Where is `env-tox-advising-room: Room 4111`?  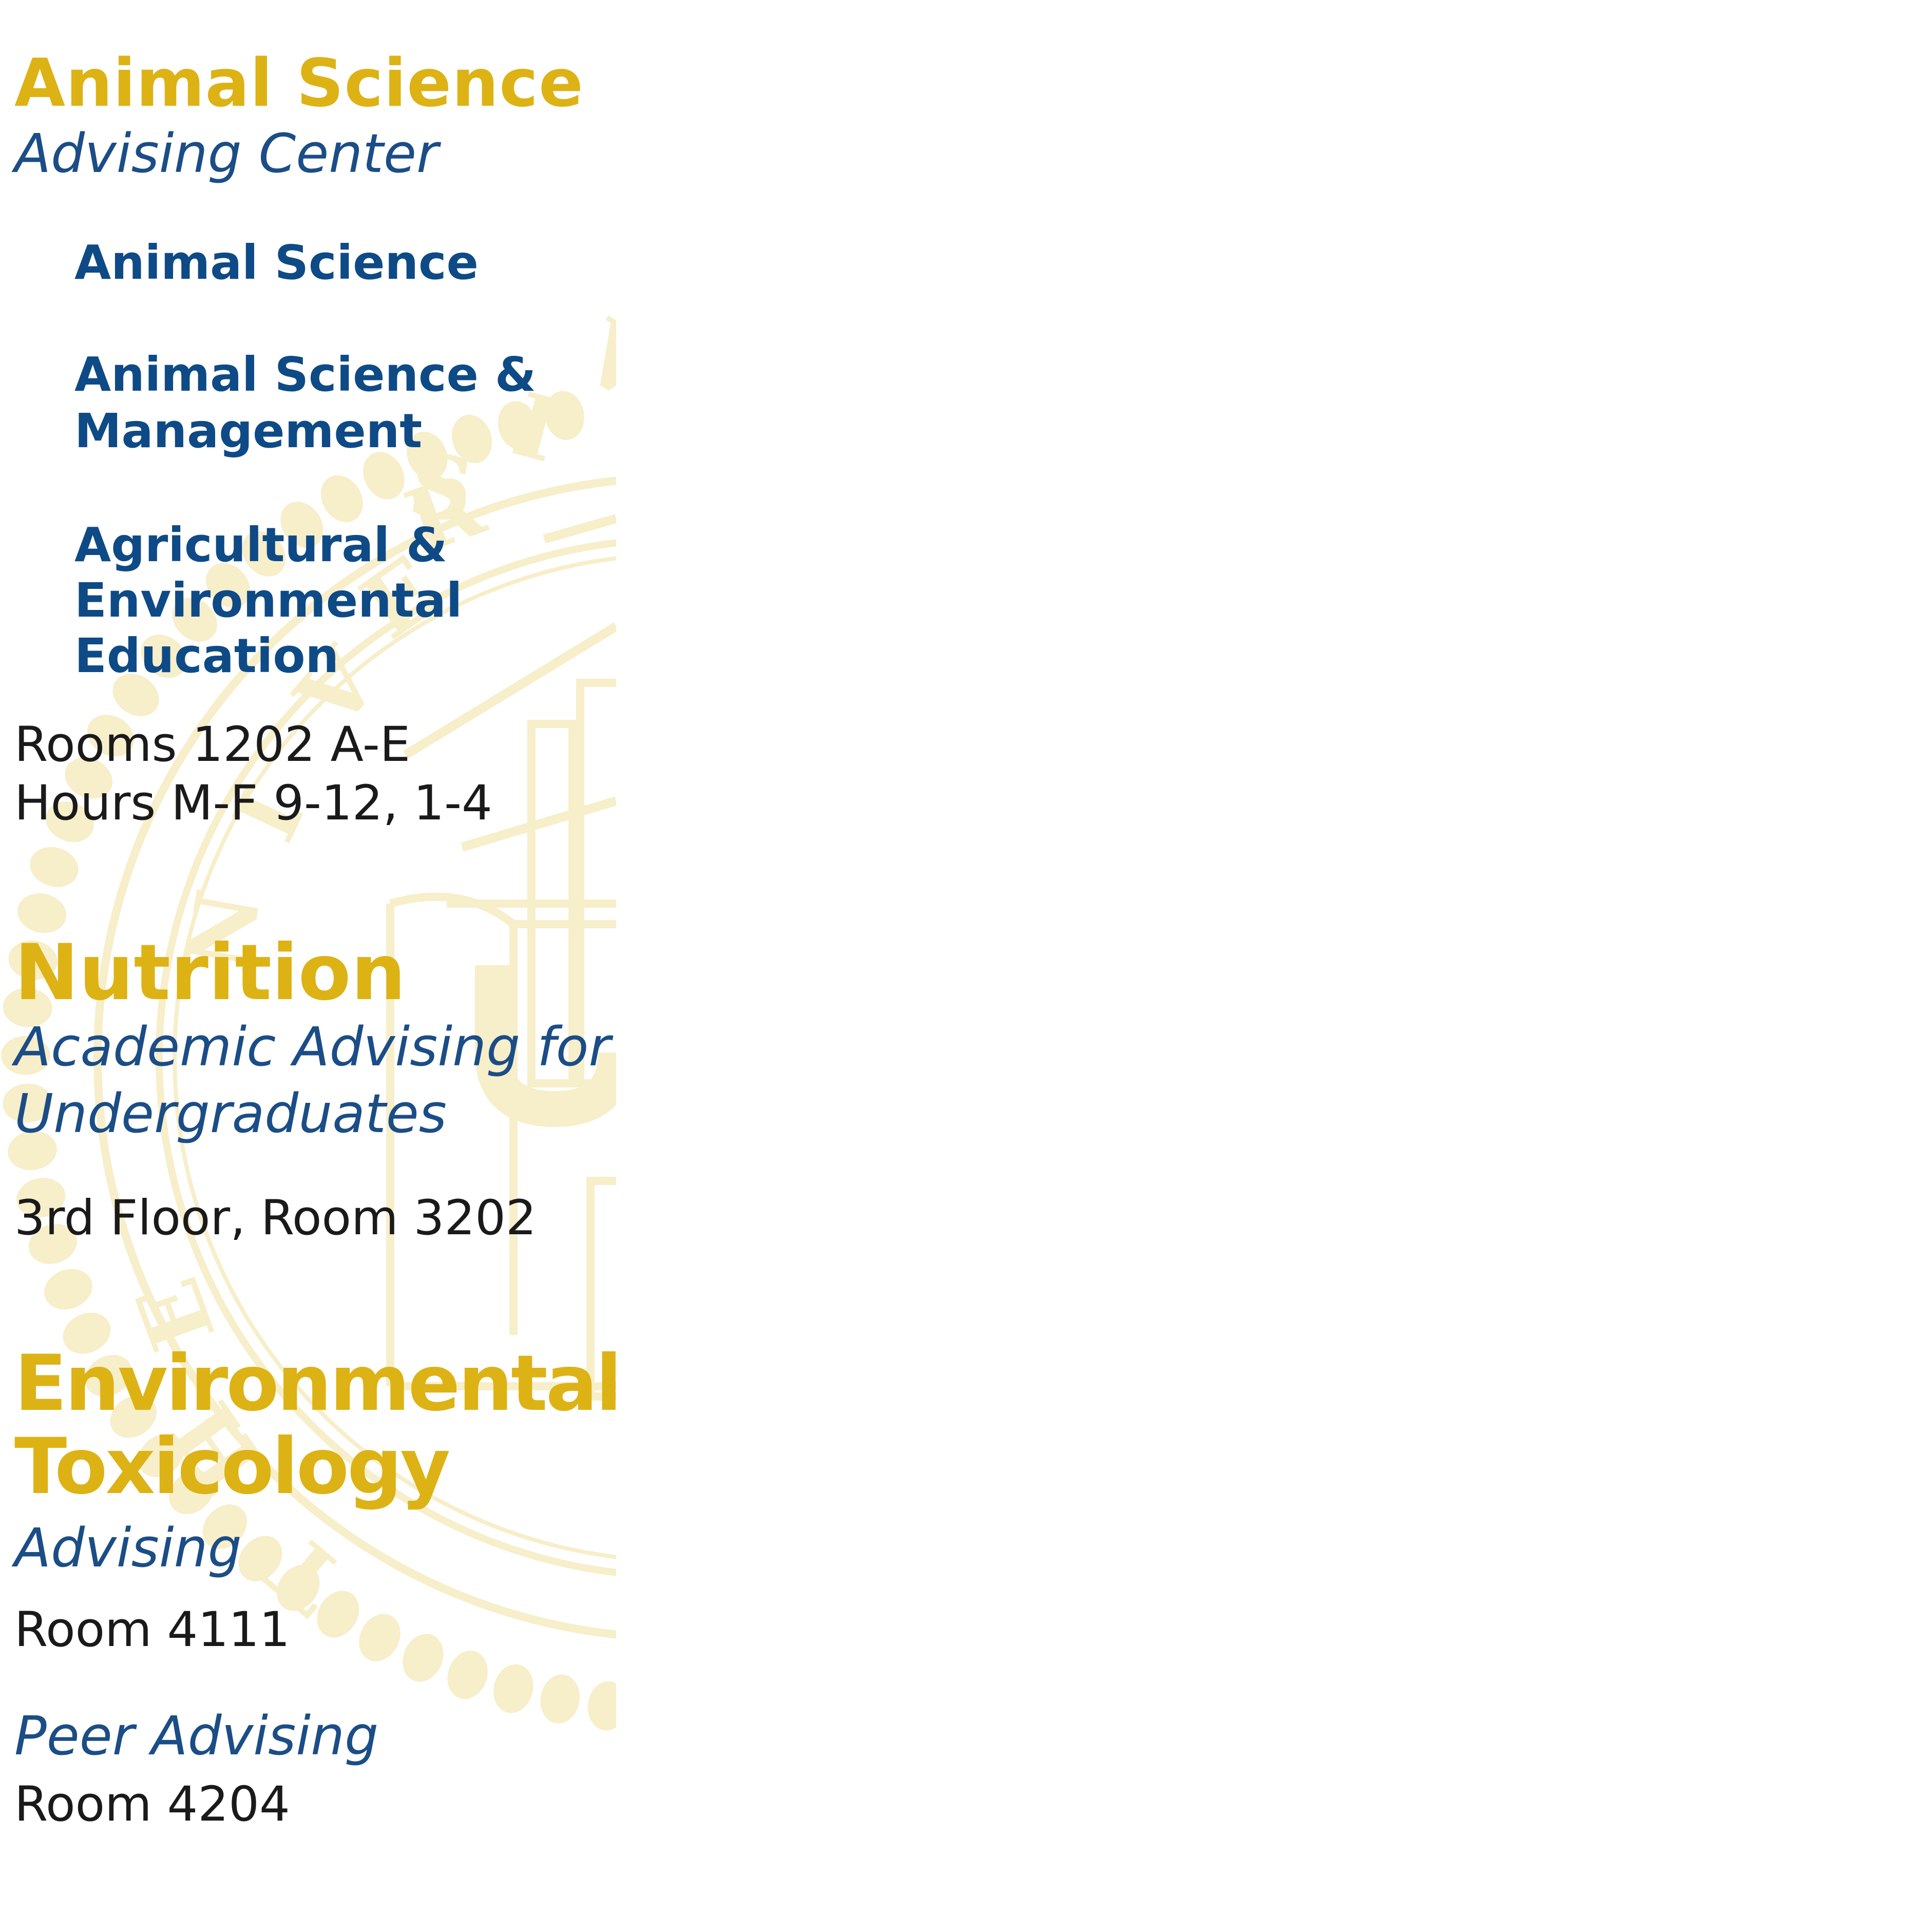 env-tox-advising-room: Room 4111 is located at coordinates (152, 1630).